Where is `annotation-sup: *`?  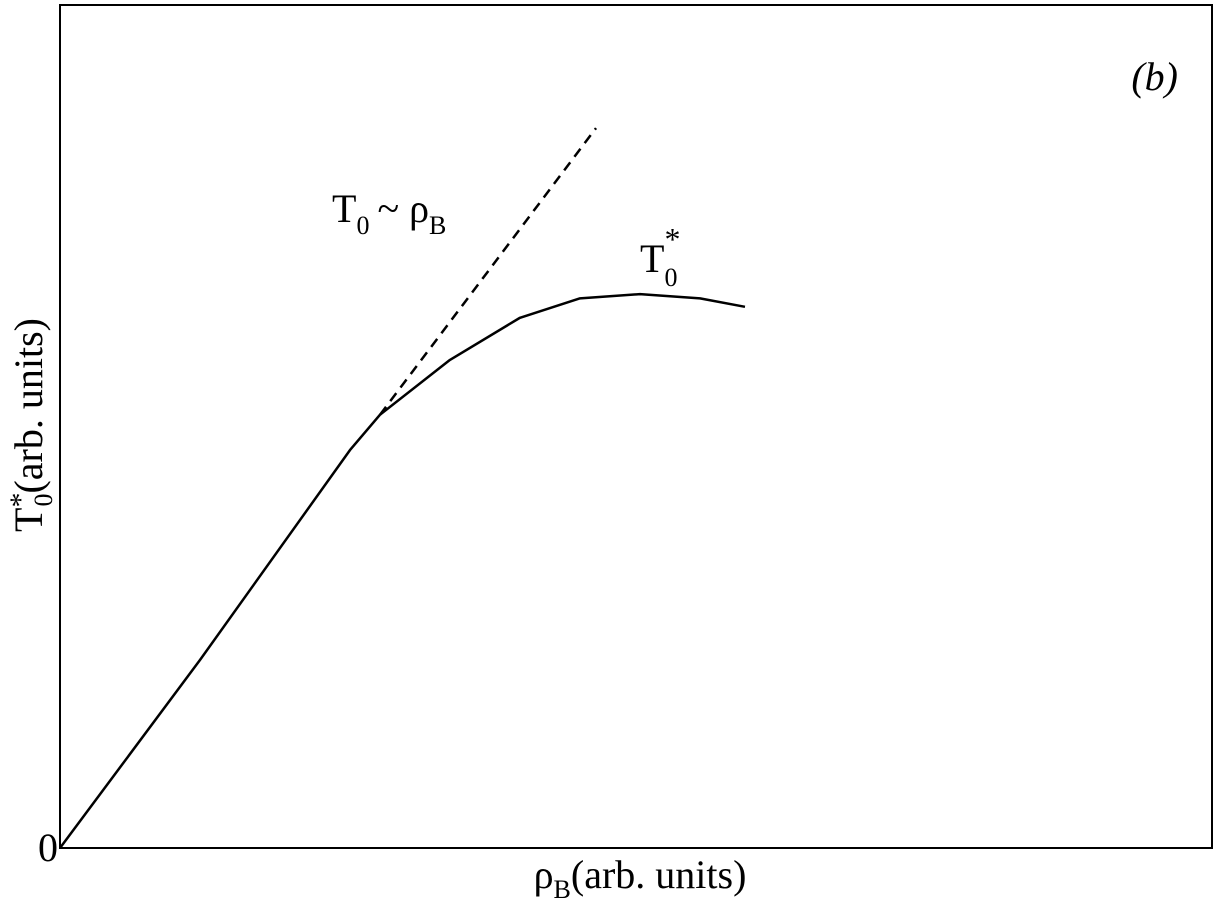
annotation-sup: * is located at coordinates (672, 239).